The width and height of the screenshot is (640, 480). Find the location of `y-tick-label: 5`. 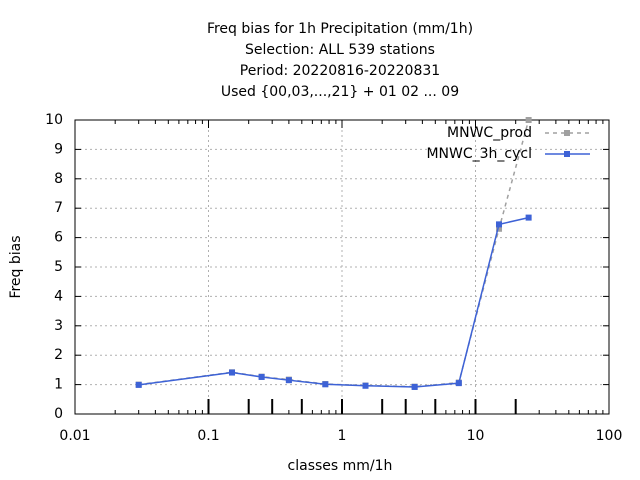

y-tick-label: 5 is located at coordinates (58, 267).